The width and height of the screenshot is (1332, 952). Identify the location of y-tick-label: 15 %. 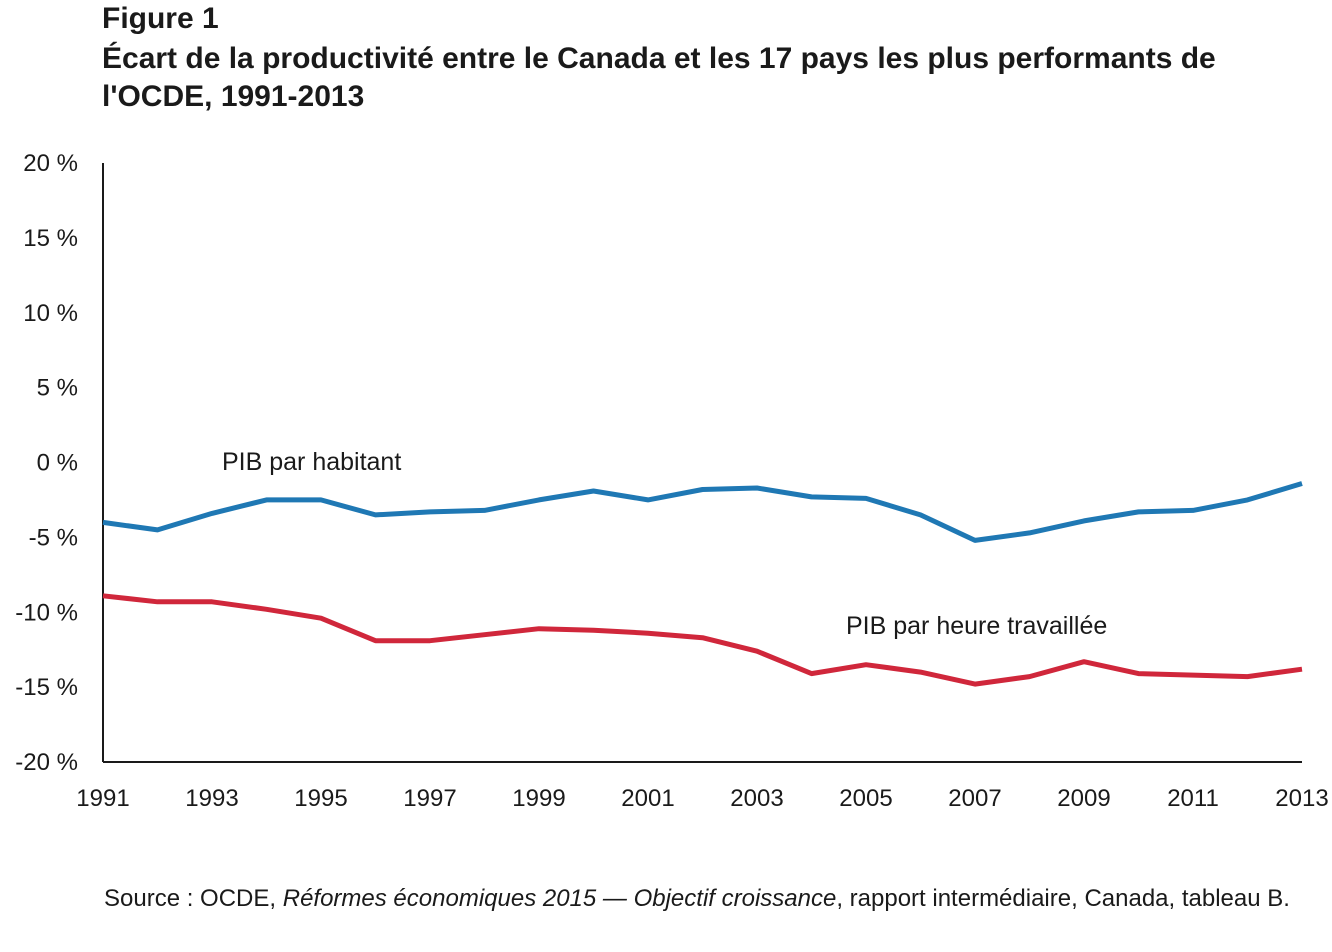
(50, 238).